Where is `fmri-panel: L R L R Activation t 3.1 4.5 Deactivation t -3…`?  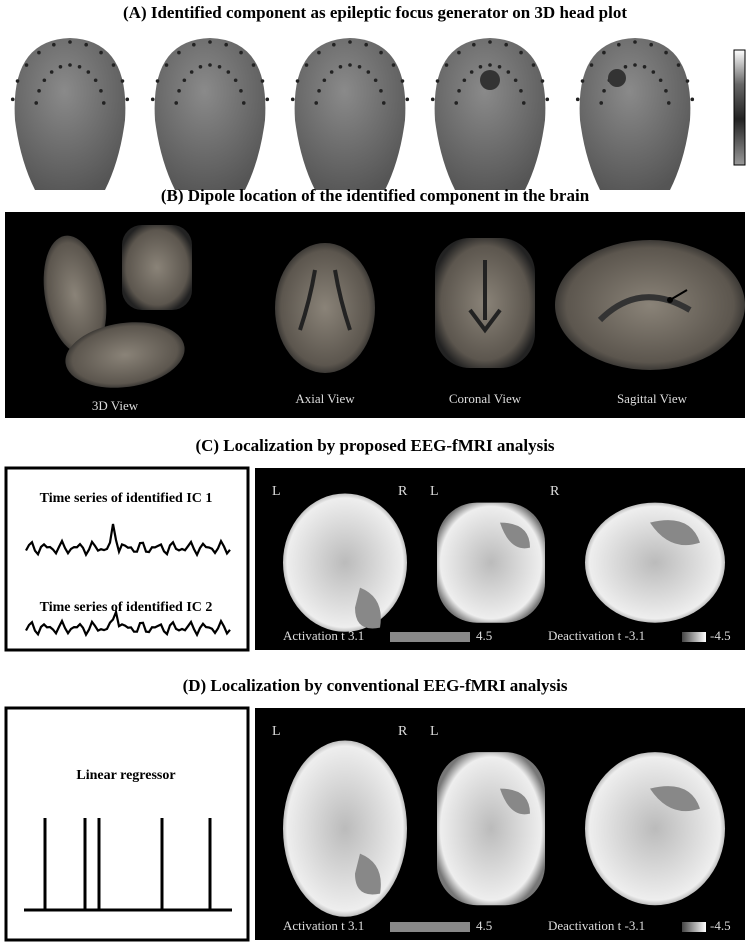 fmri-panel: L R L R Activation t 3.1 4.5 Deactivation t -3… is located at coordinates (500, 559).